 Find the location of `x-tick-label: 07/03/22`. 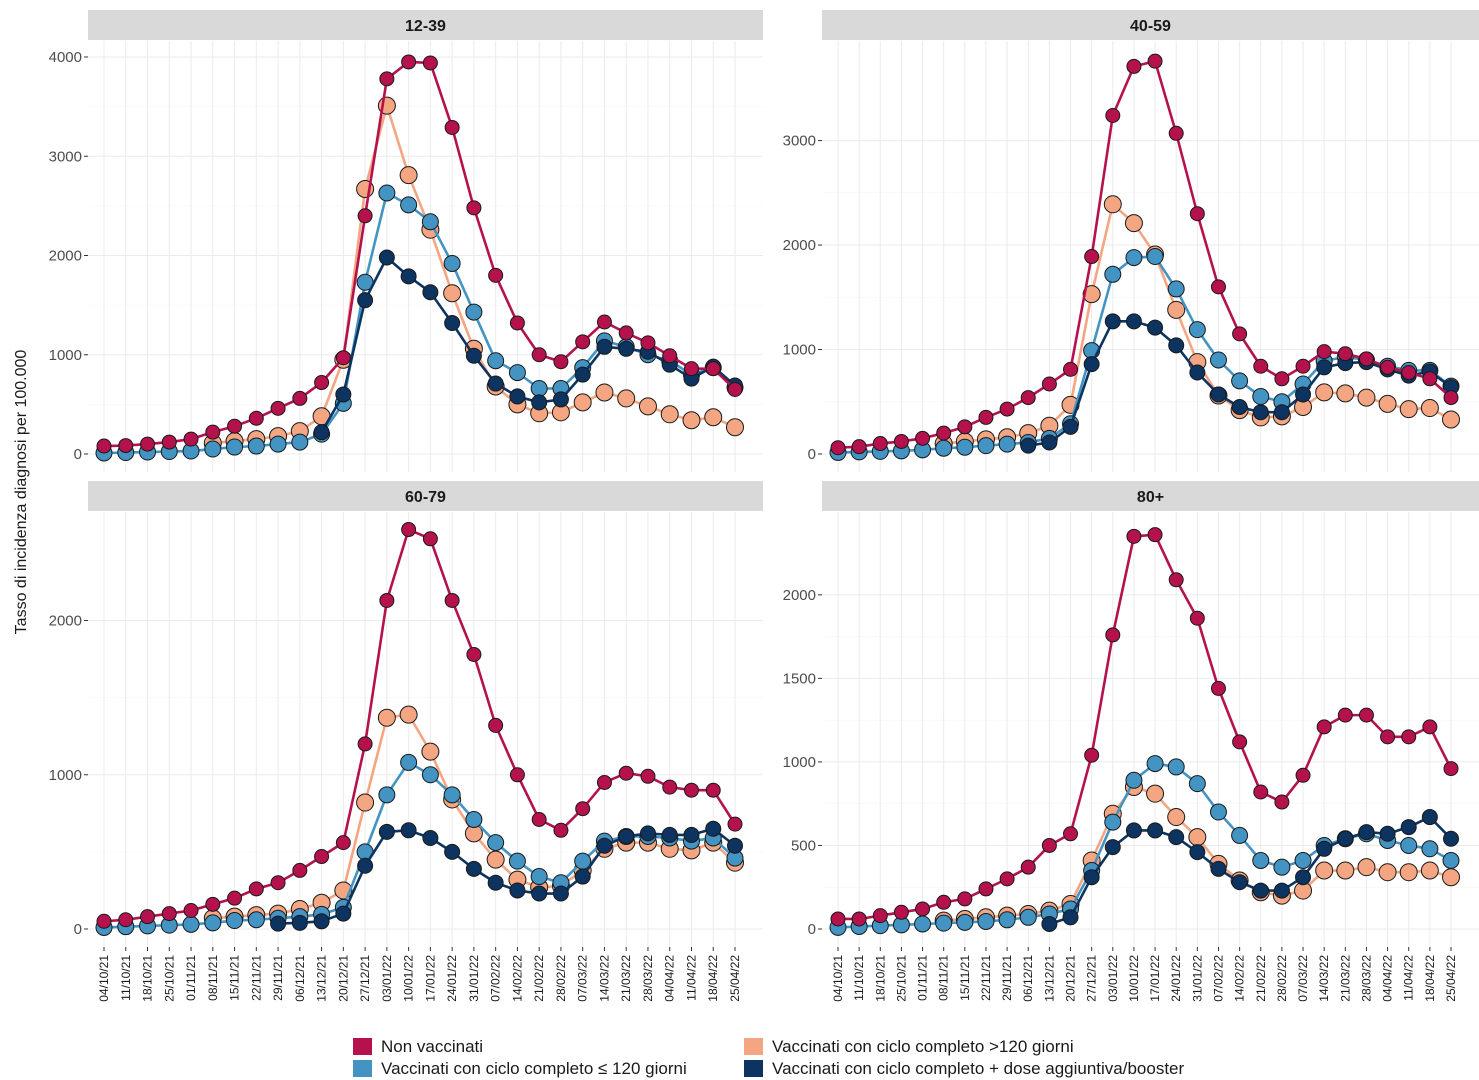

x-tick-label: 07/03/22 is located at coordinates (1303, 978).